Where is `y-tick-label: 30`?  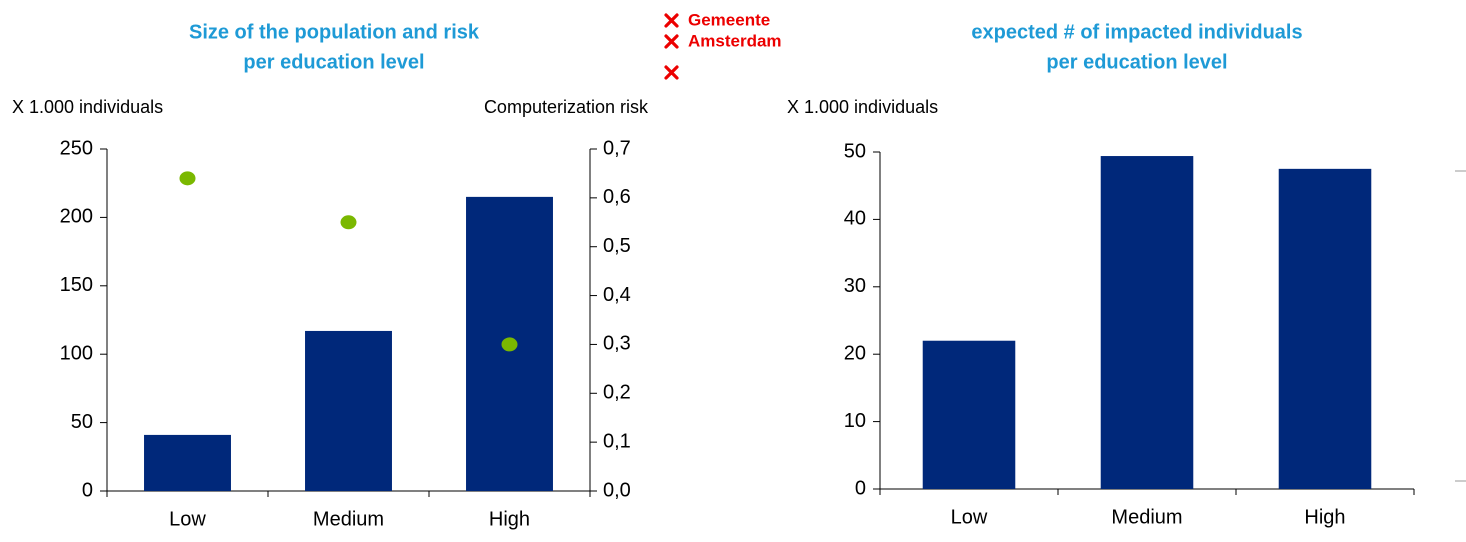 y-tick-label: 30 is located at coordinates (855, 286).